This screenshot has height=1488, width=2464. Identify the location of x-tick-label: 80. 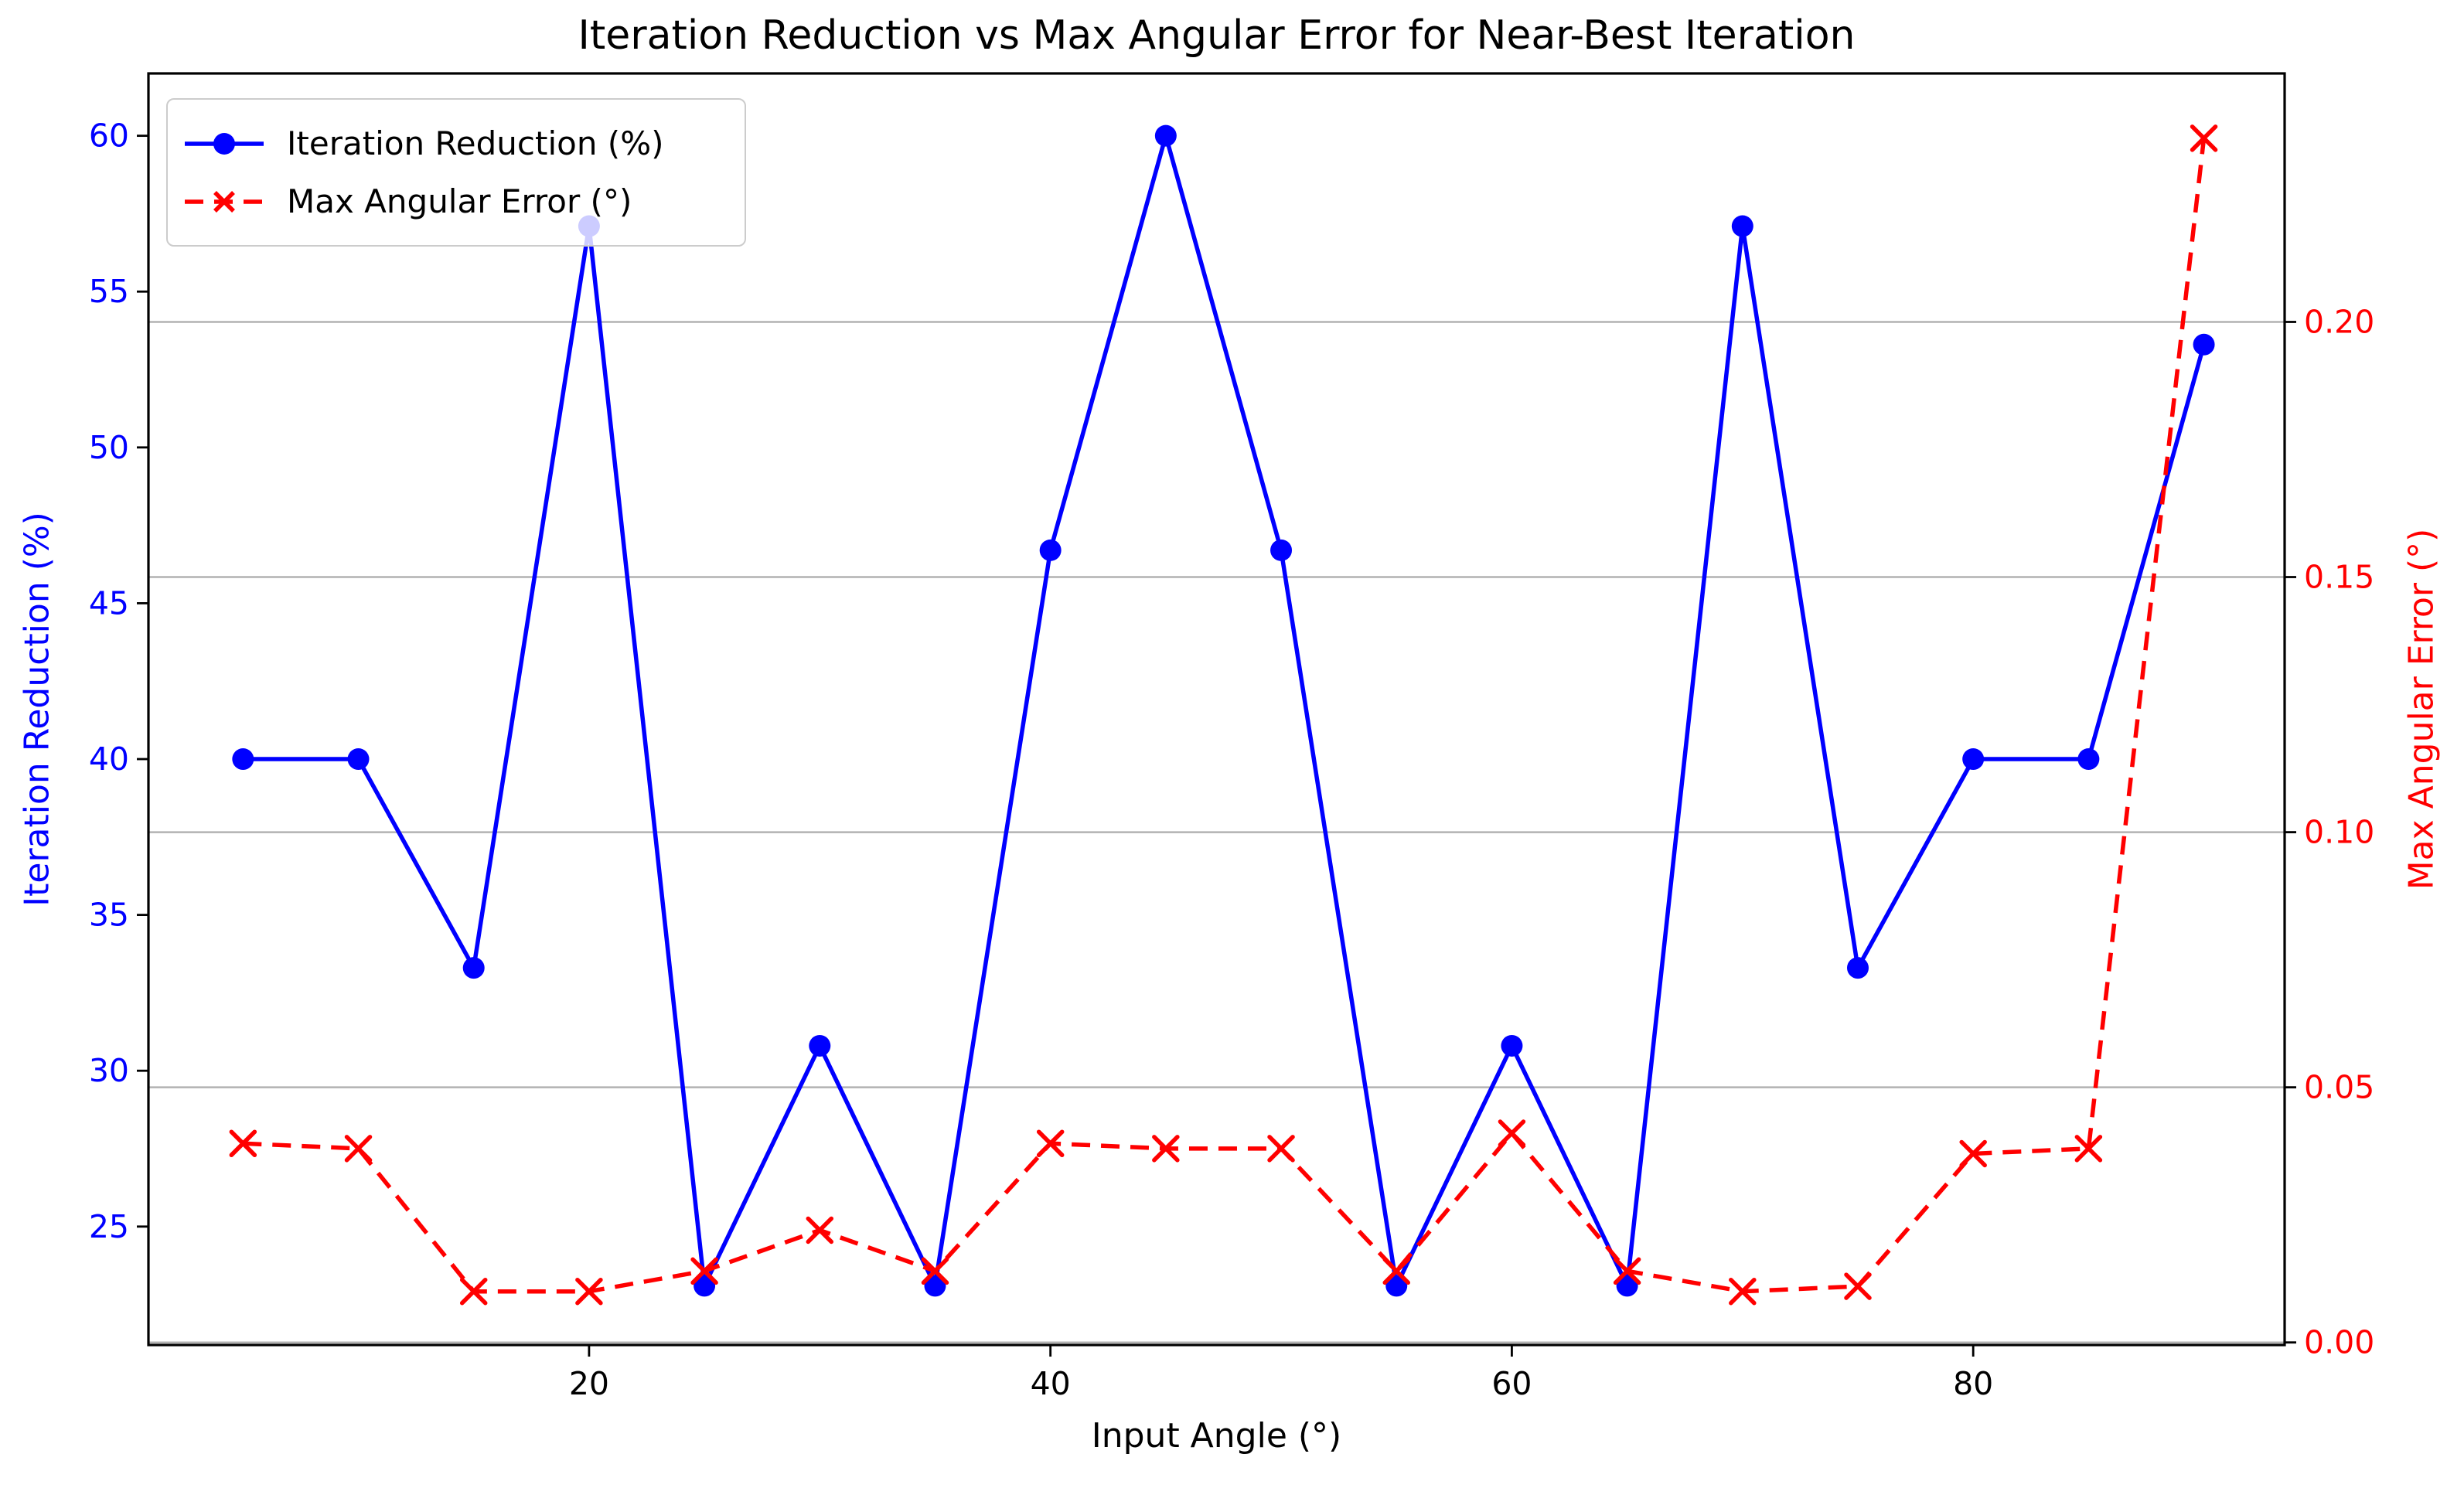
(1973, 1383).